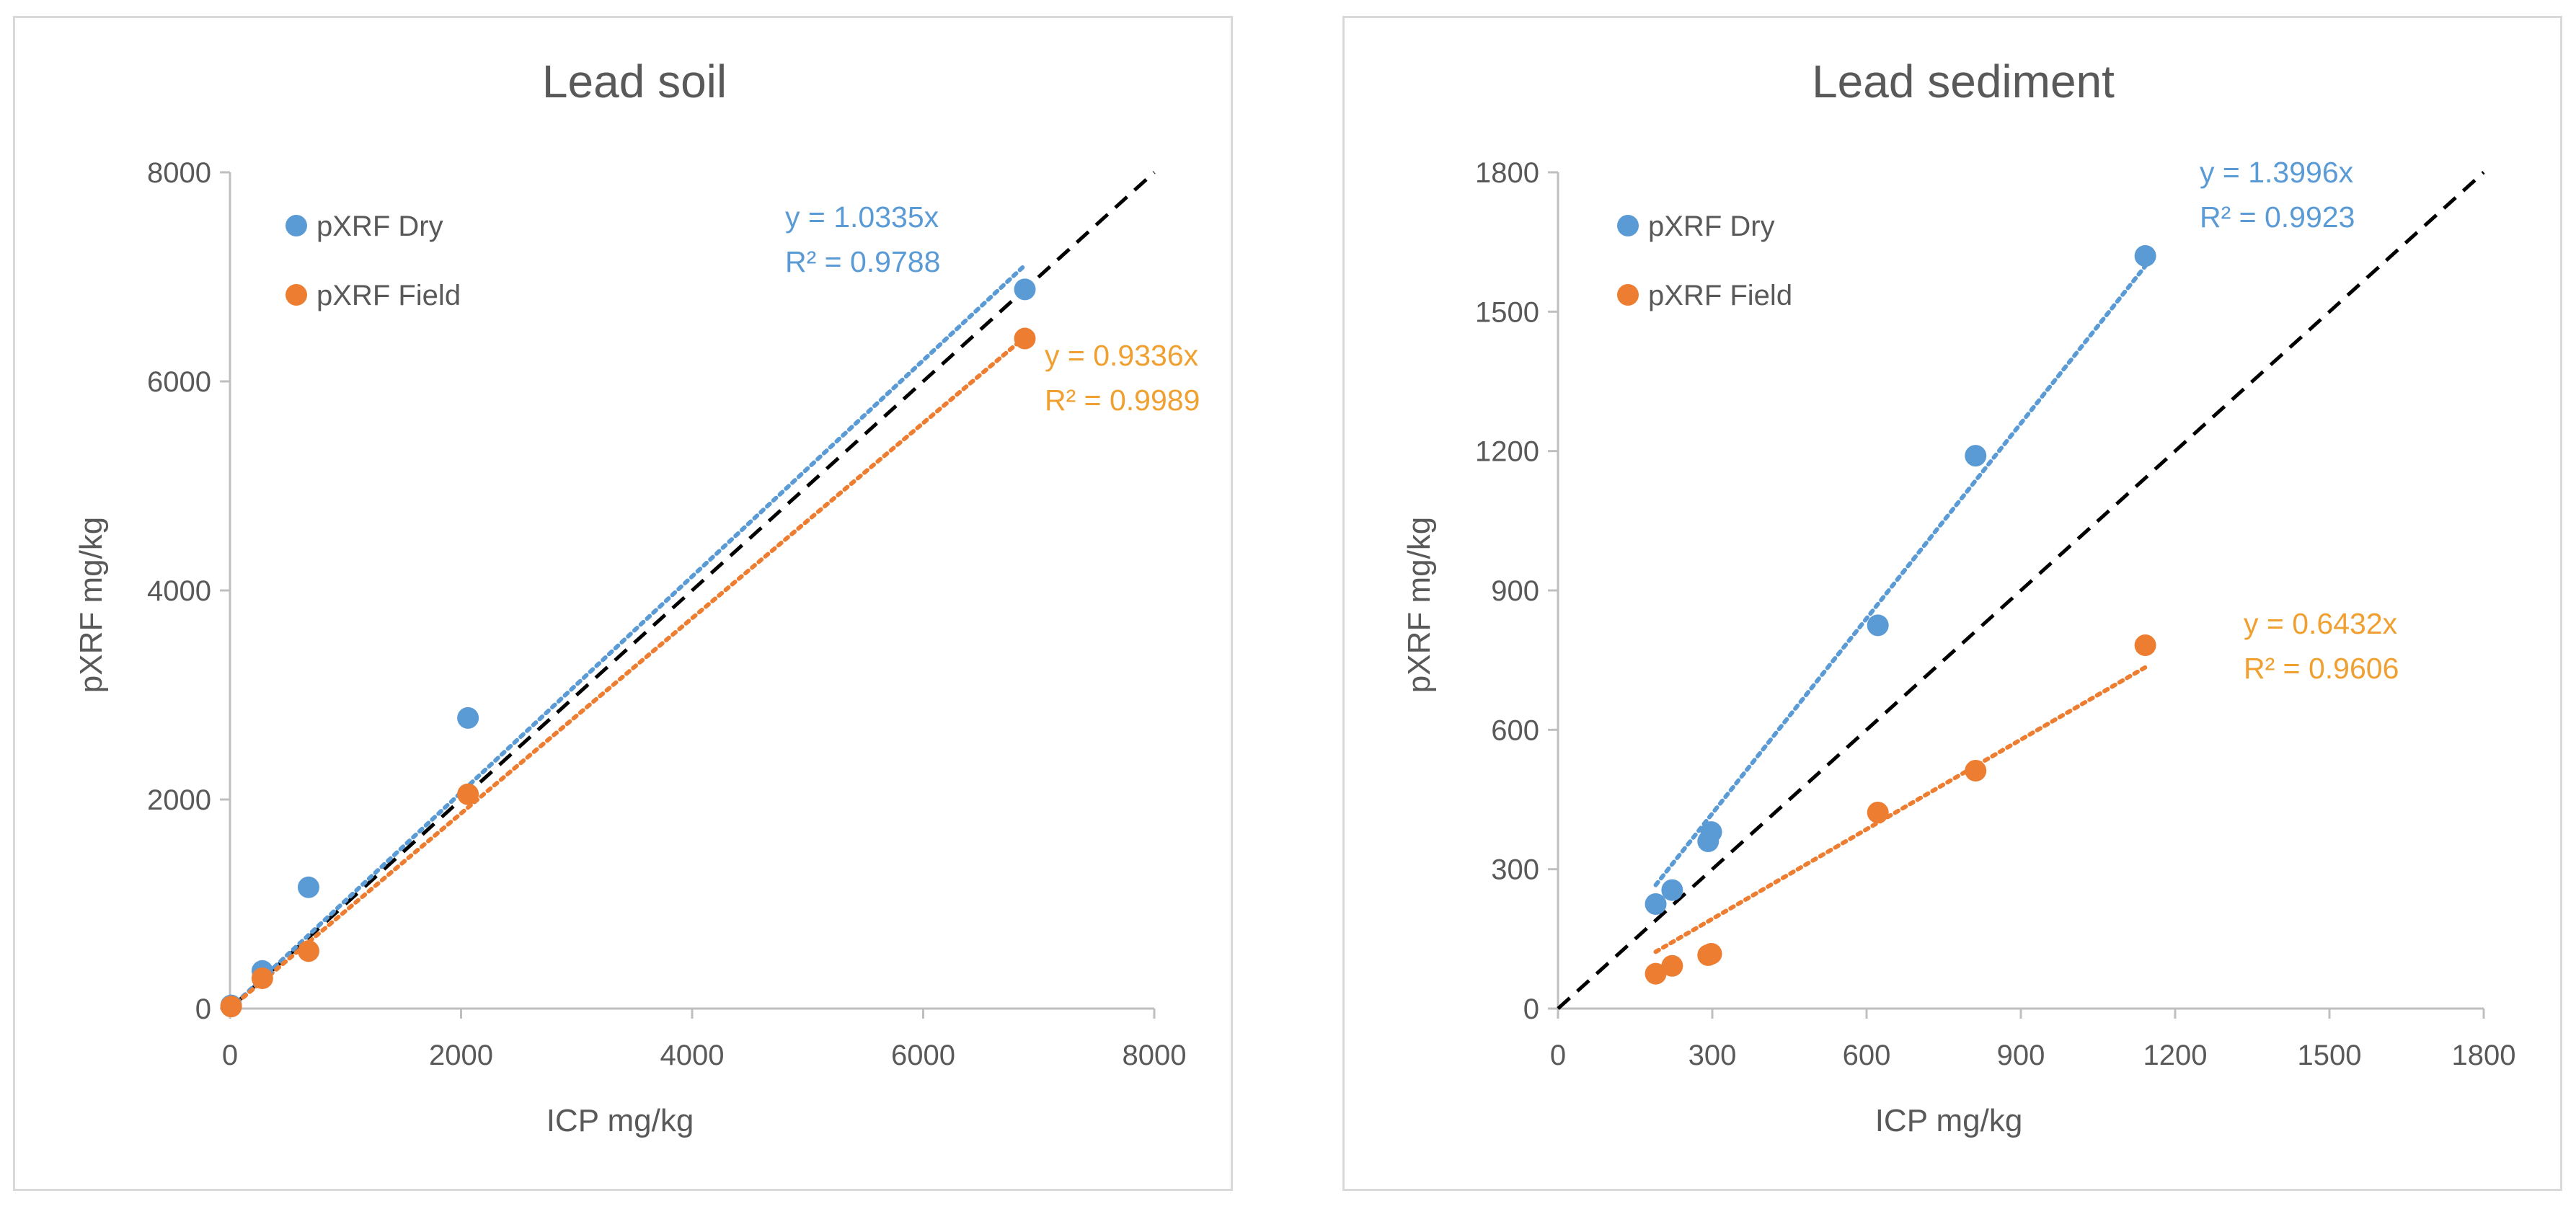 The height and width of the screenshot is (1209, 2576). What do you see at coordinates (923, 1055) in the screenshot?
I see `x-tick-label: 6000` at bounding box center [923, 1055].